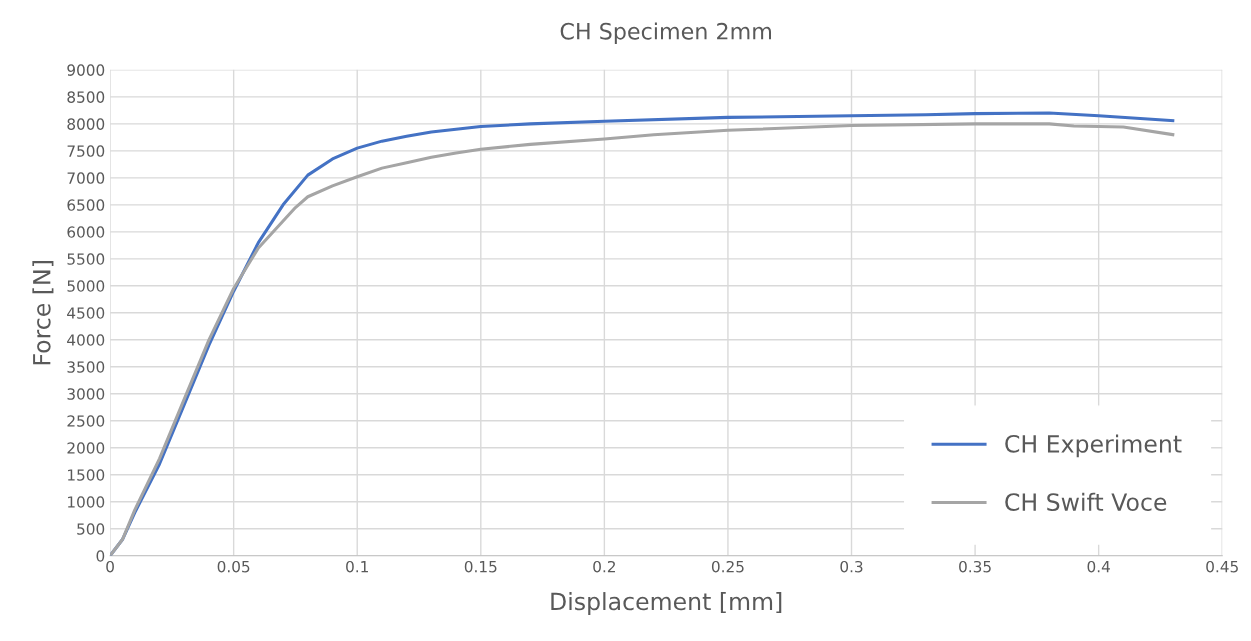  What do you see at coordinates (86, 502) in the screenshot?
I see `y-tick-label: 1000` at bounding box center [86, 502].